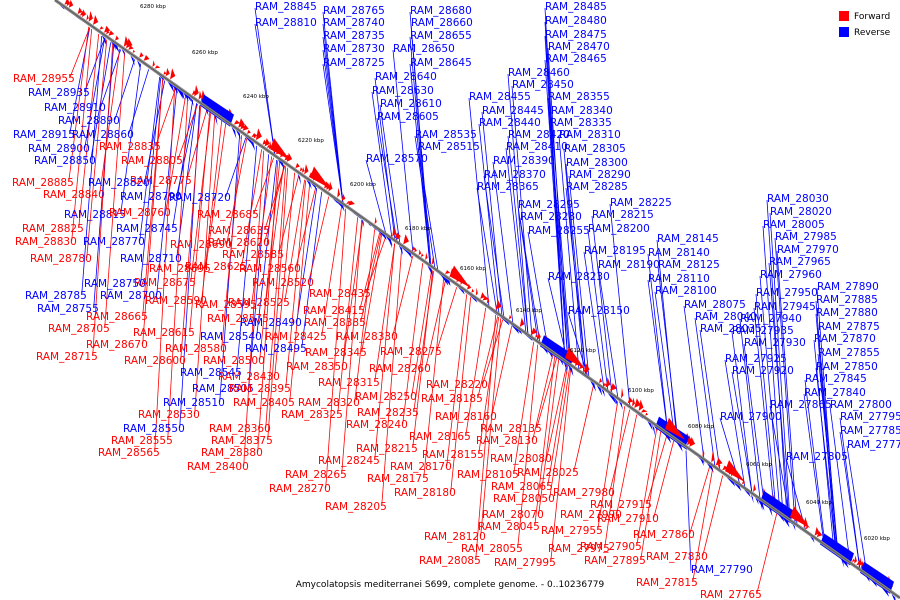 This screenshot has height=600, width=900. Describe the element at coordinates (579, 47) in the screenshot. I see `gene-label: RAM_28470` at that location.